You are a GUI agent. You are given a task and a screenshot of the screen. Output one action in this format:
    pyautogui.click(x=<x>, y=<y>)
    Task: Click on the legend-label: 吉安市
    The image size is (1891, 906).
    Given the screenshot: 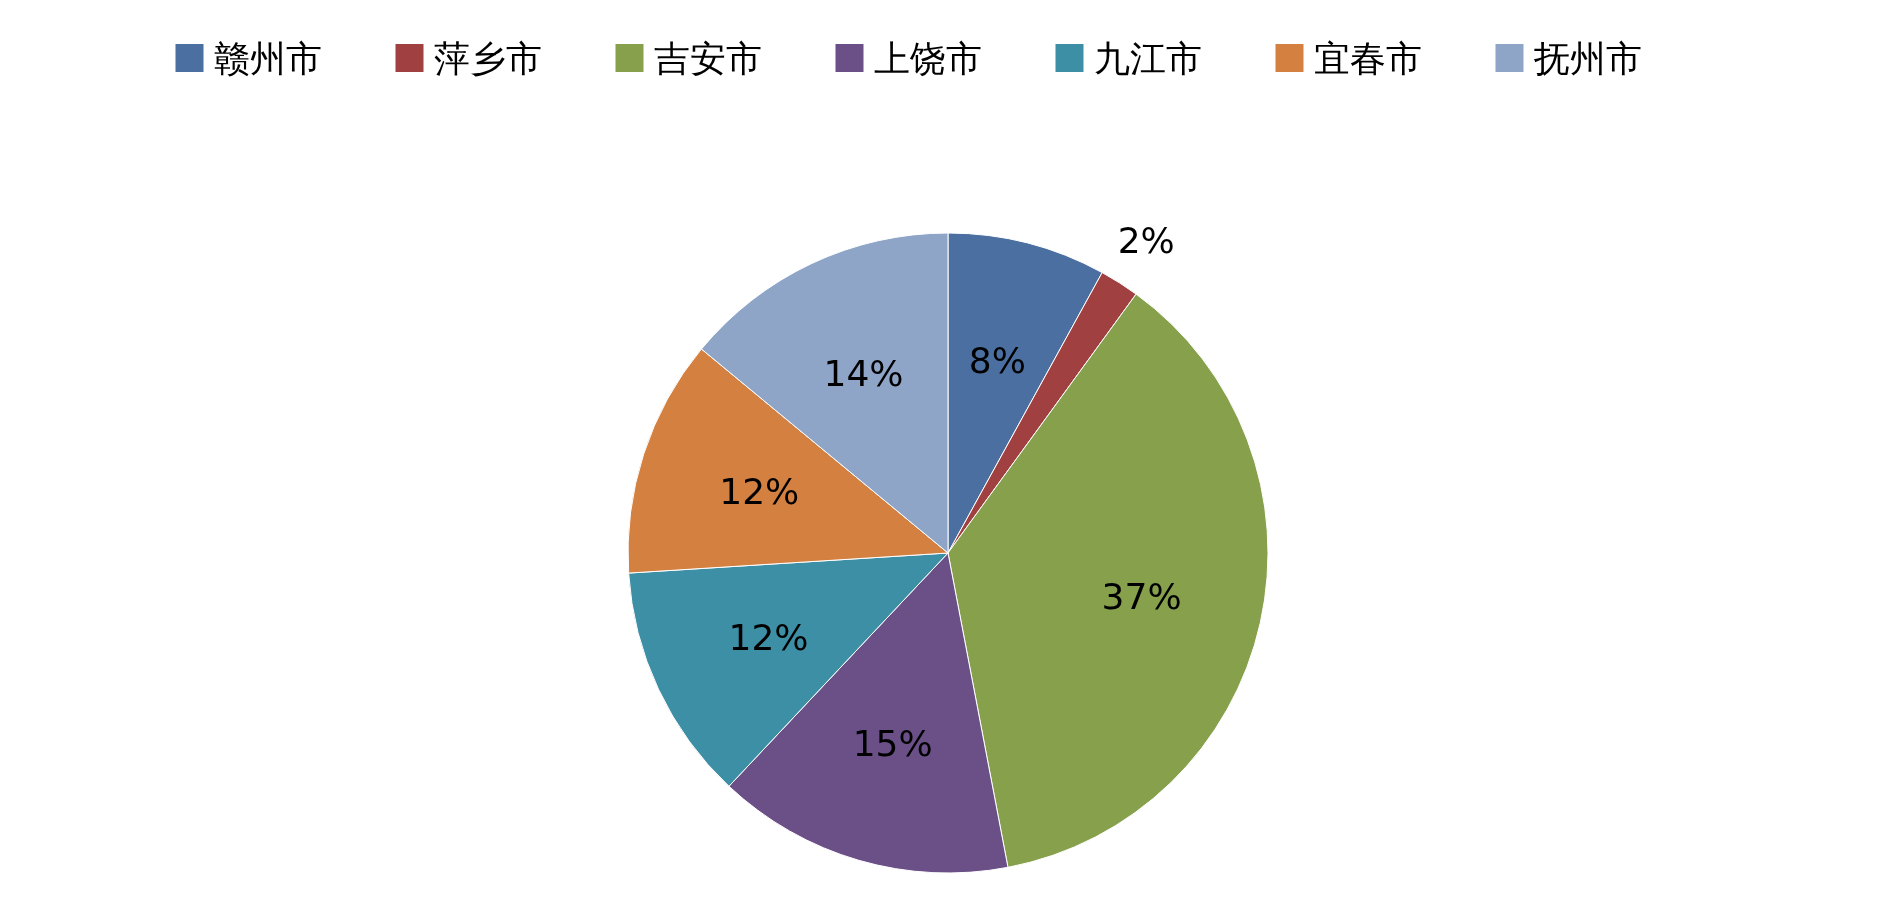 What is the action you would take?
    pyautogui.click(x=707, y=58)
    